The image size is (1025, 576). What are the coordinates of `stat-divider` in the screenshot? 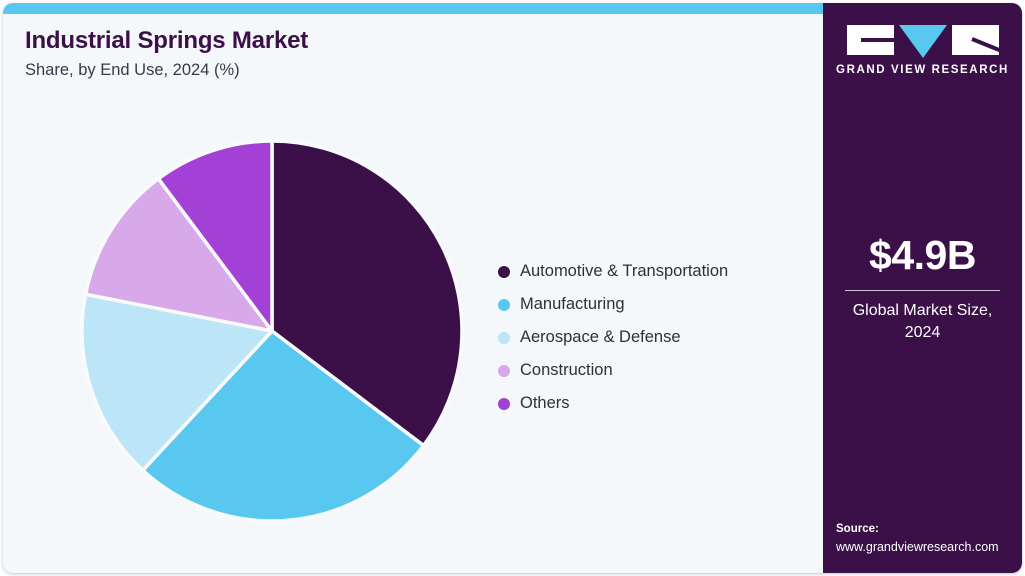 It's located at (922, 290).